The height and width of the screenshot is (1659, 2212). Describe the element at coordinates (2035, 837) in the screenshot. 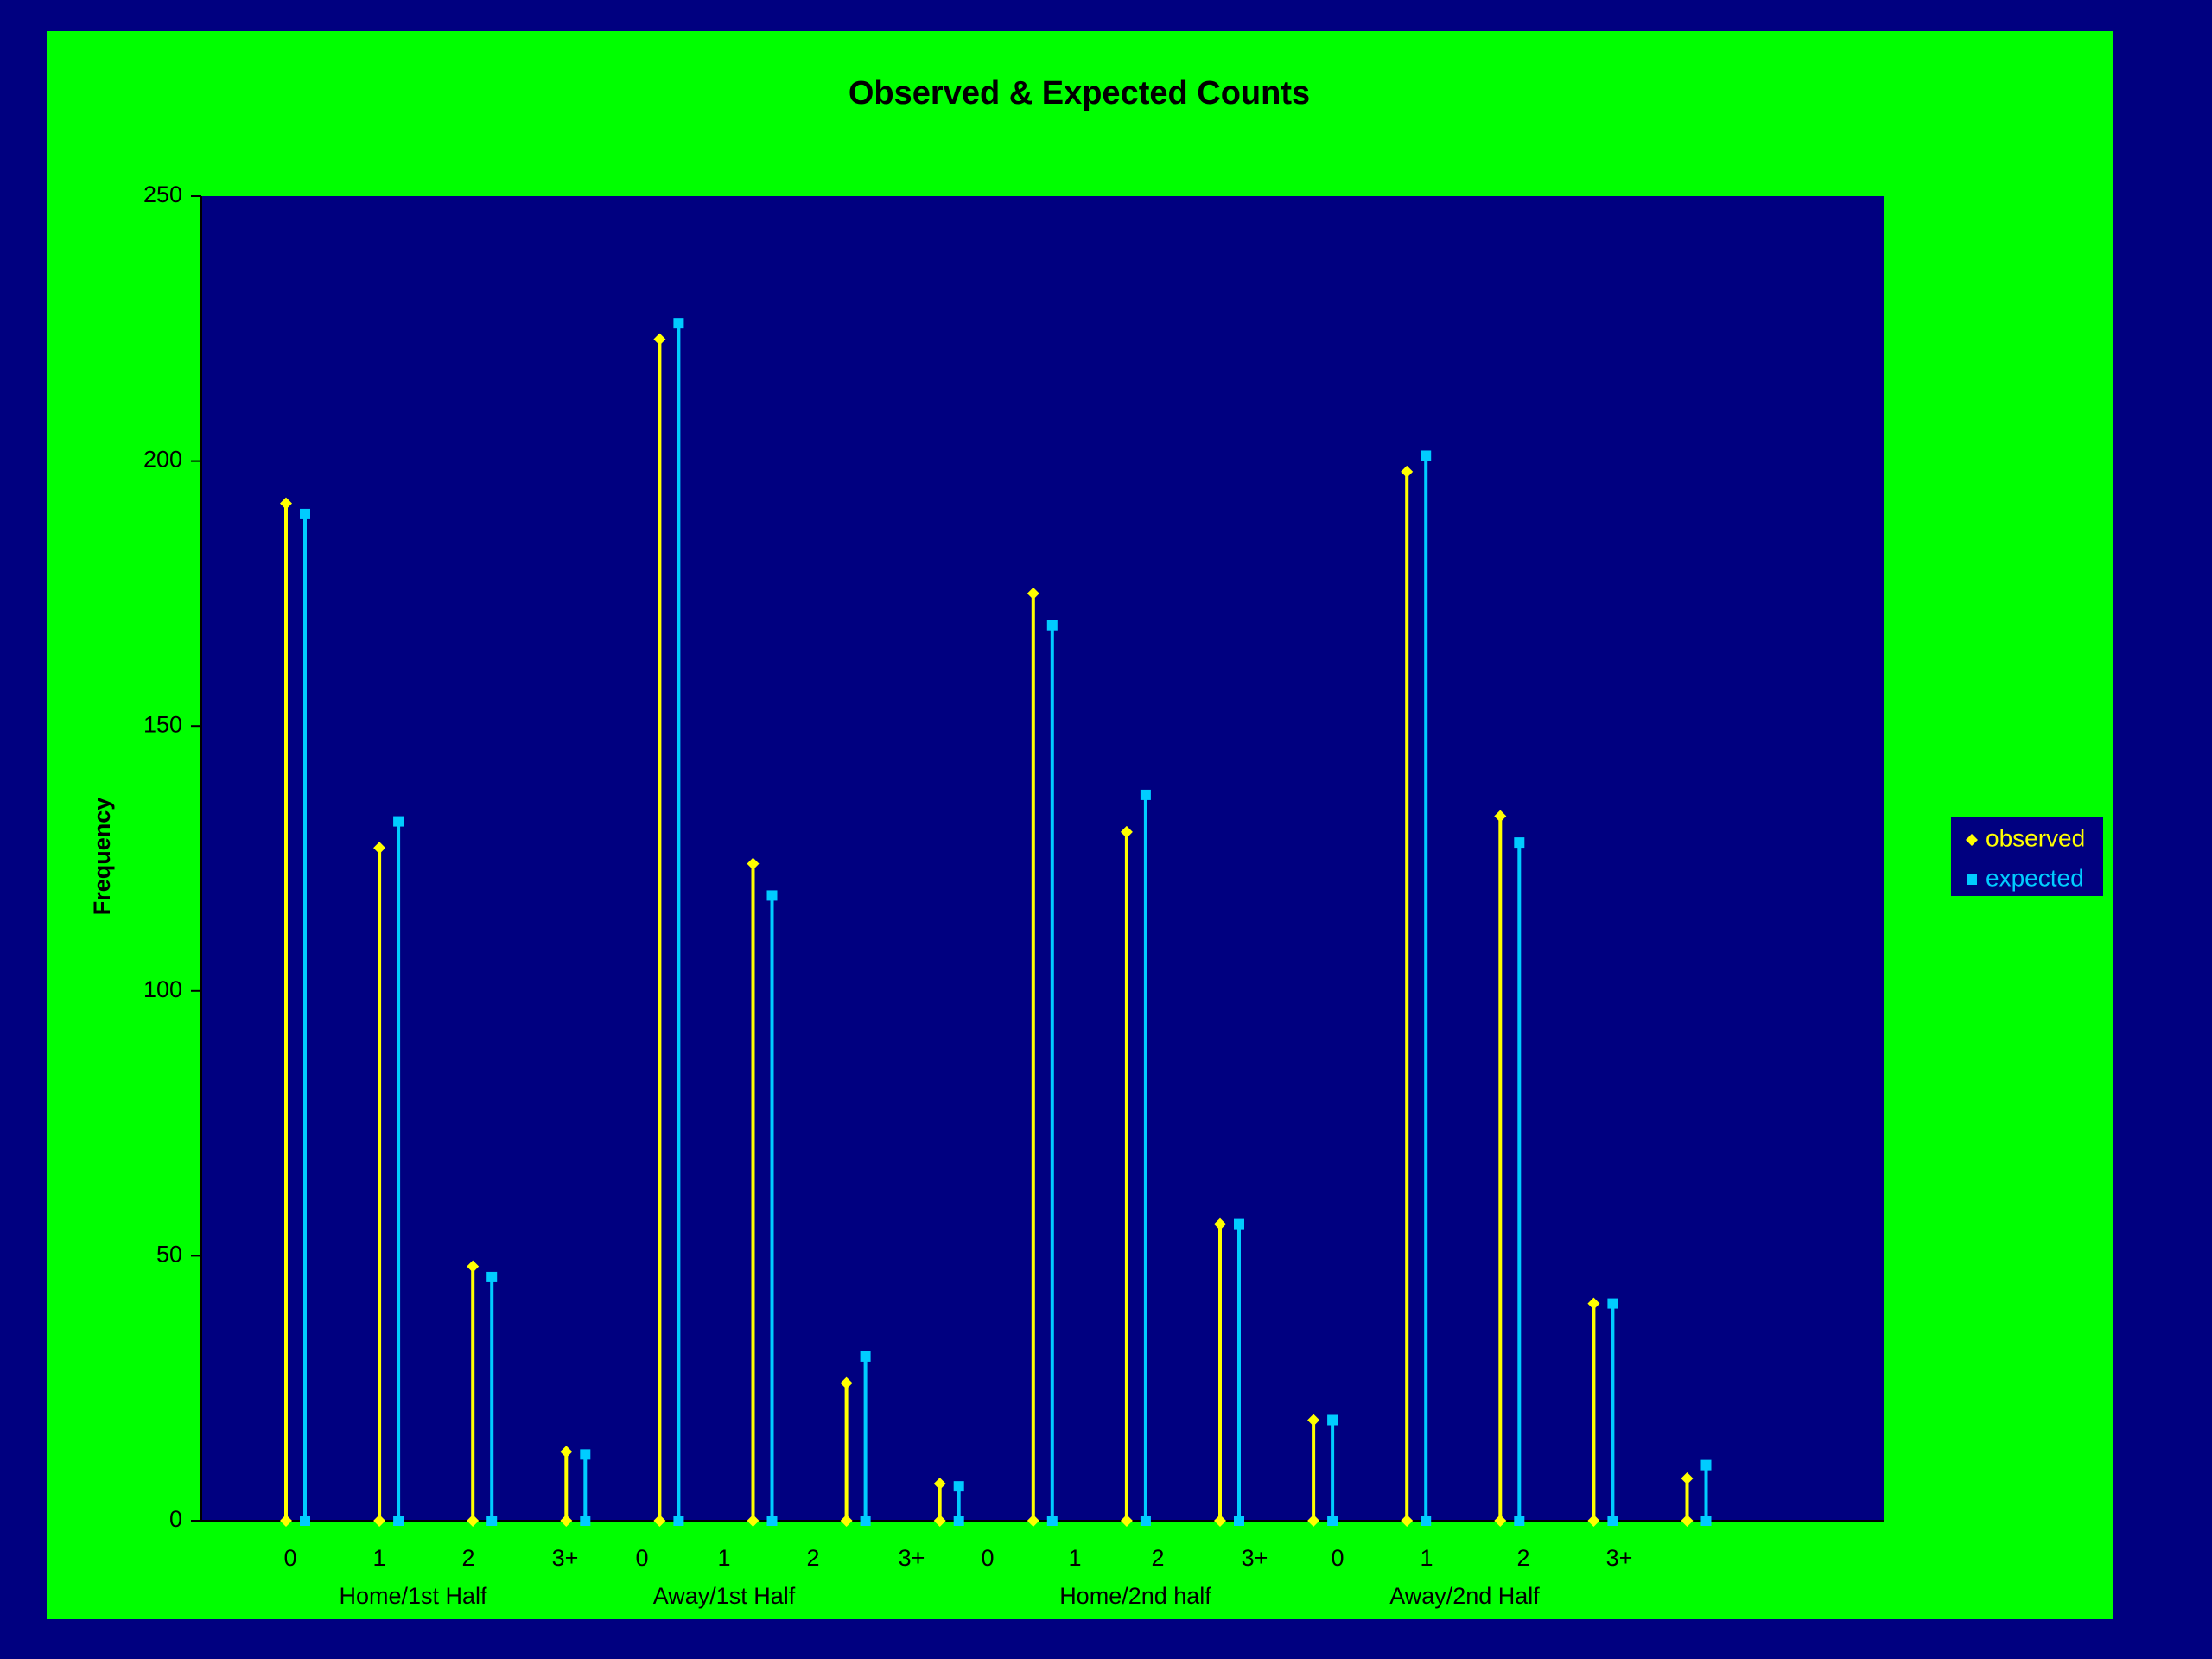

I see `legend-label: observed` at that location.